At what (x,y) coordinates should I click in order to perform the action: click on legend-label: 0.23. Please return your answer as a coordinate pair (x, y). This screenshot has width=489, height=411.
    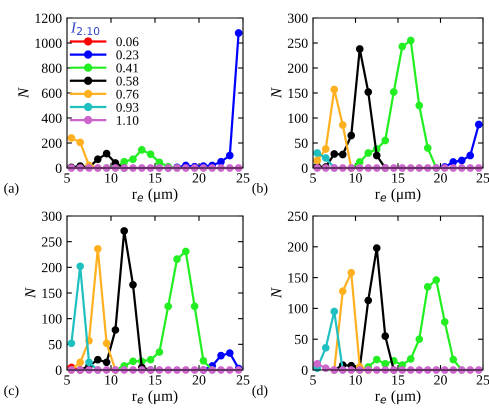
    Looking at the image, I should click on (127, 55).